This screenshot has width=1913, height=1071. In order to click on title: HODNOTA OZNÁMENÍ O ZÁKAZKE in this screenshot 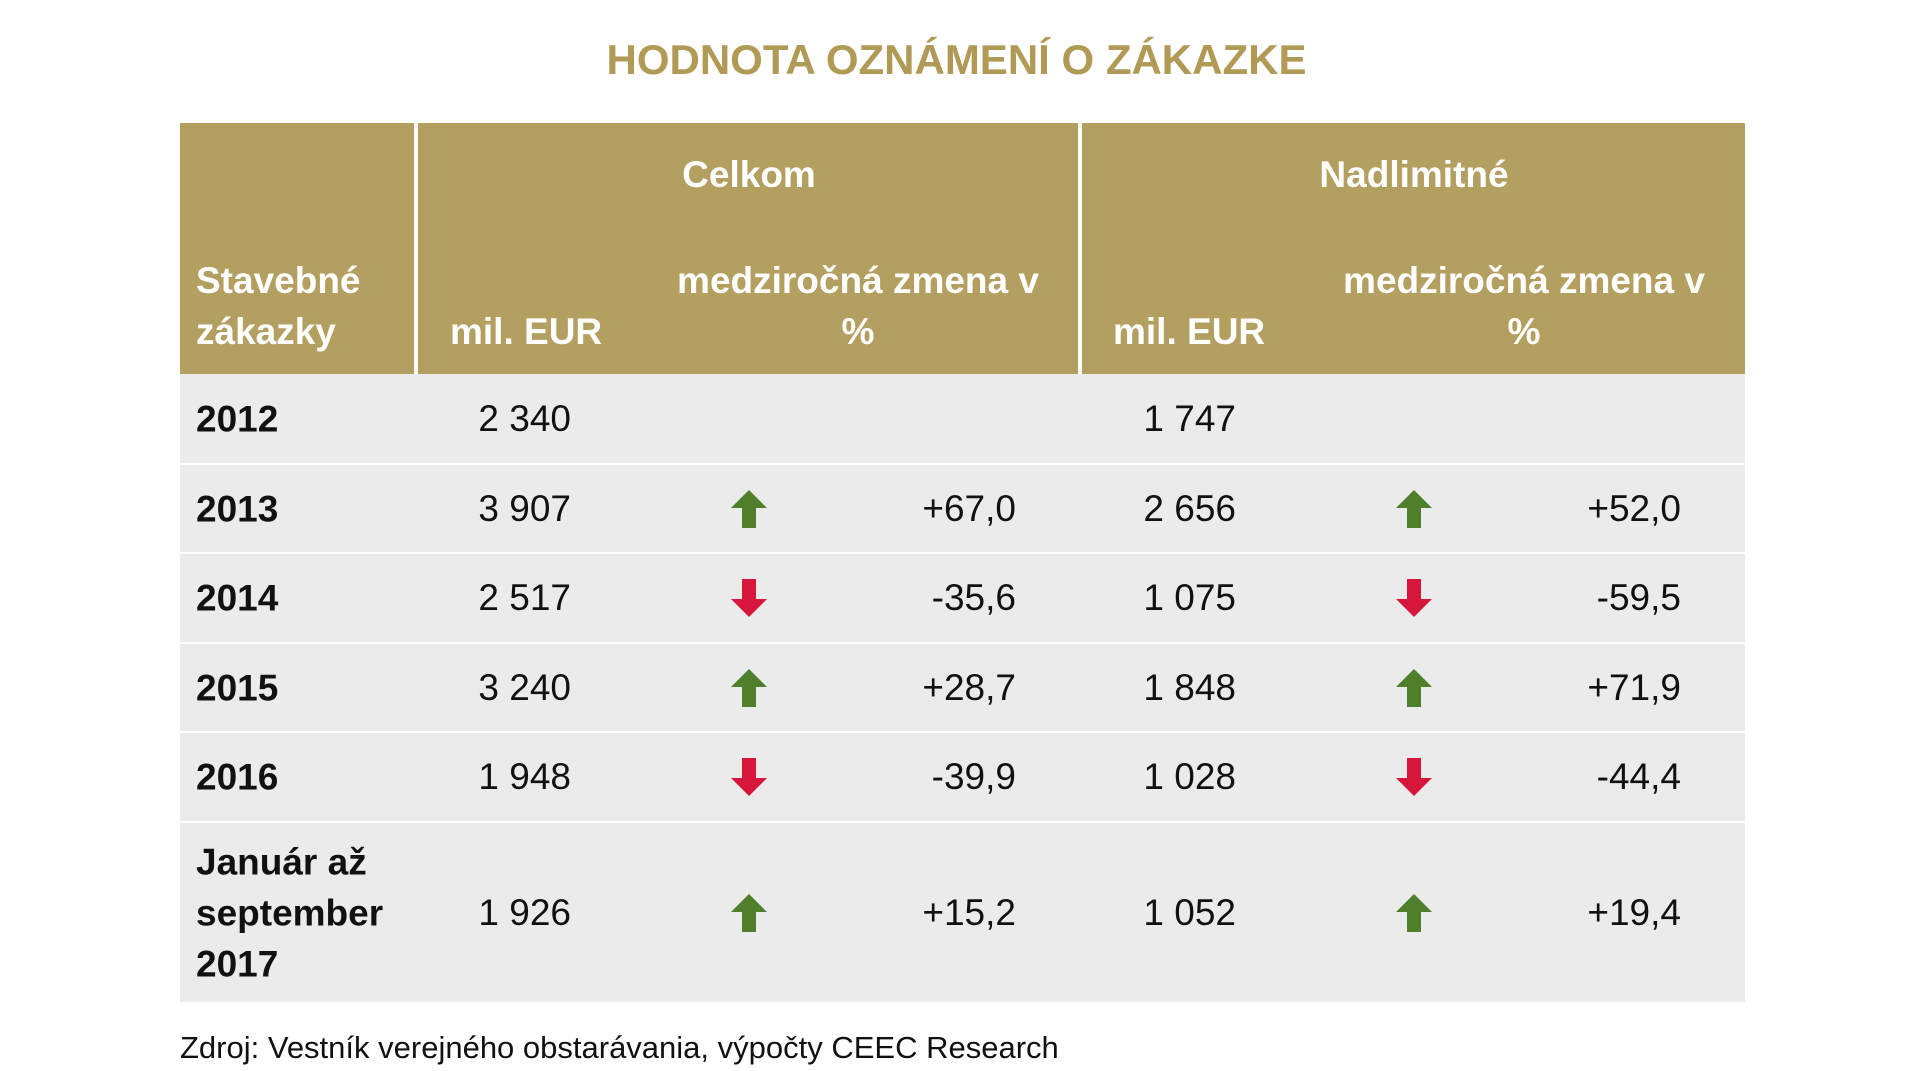, I will do `click(956, 59)`.